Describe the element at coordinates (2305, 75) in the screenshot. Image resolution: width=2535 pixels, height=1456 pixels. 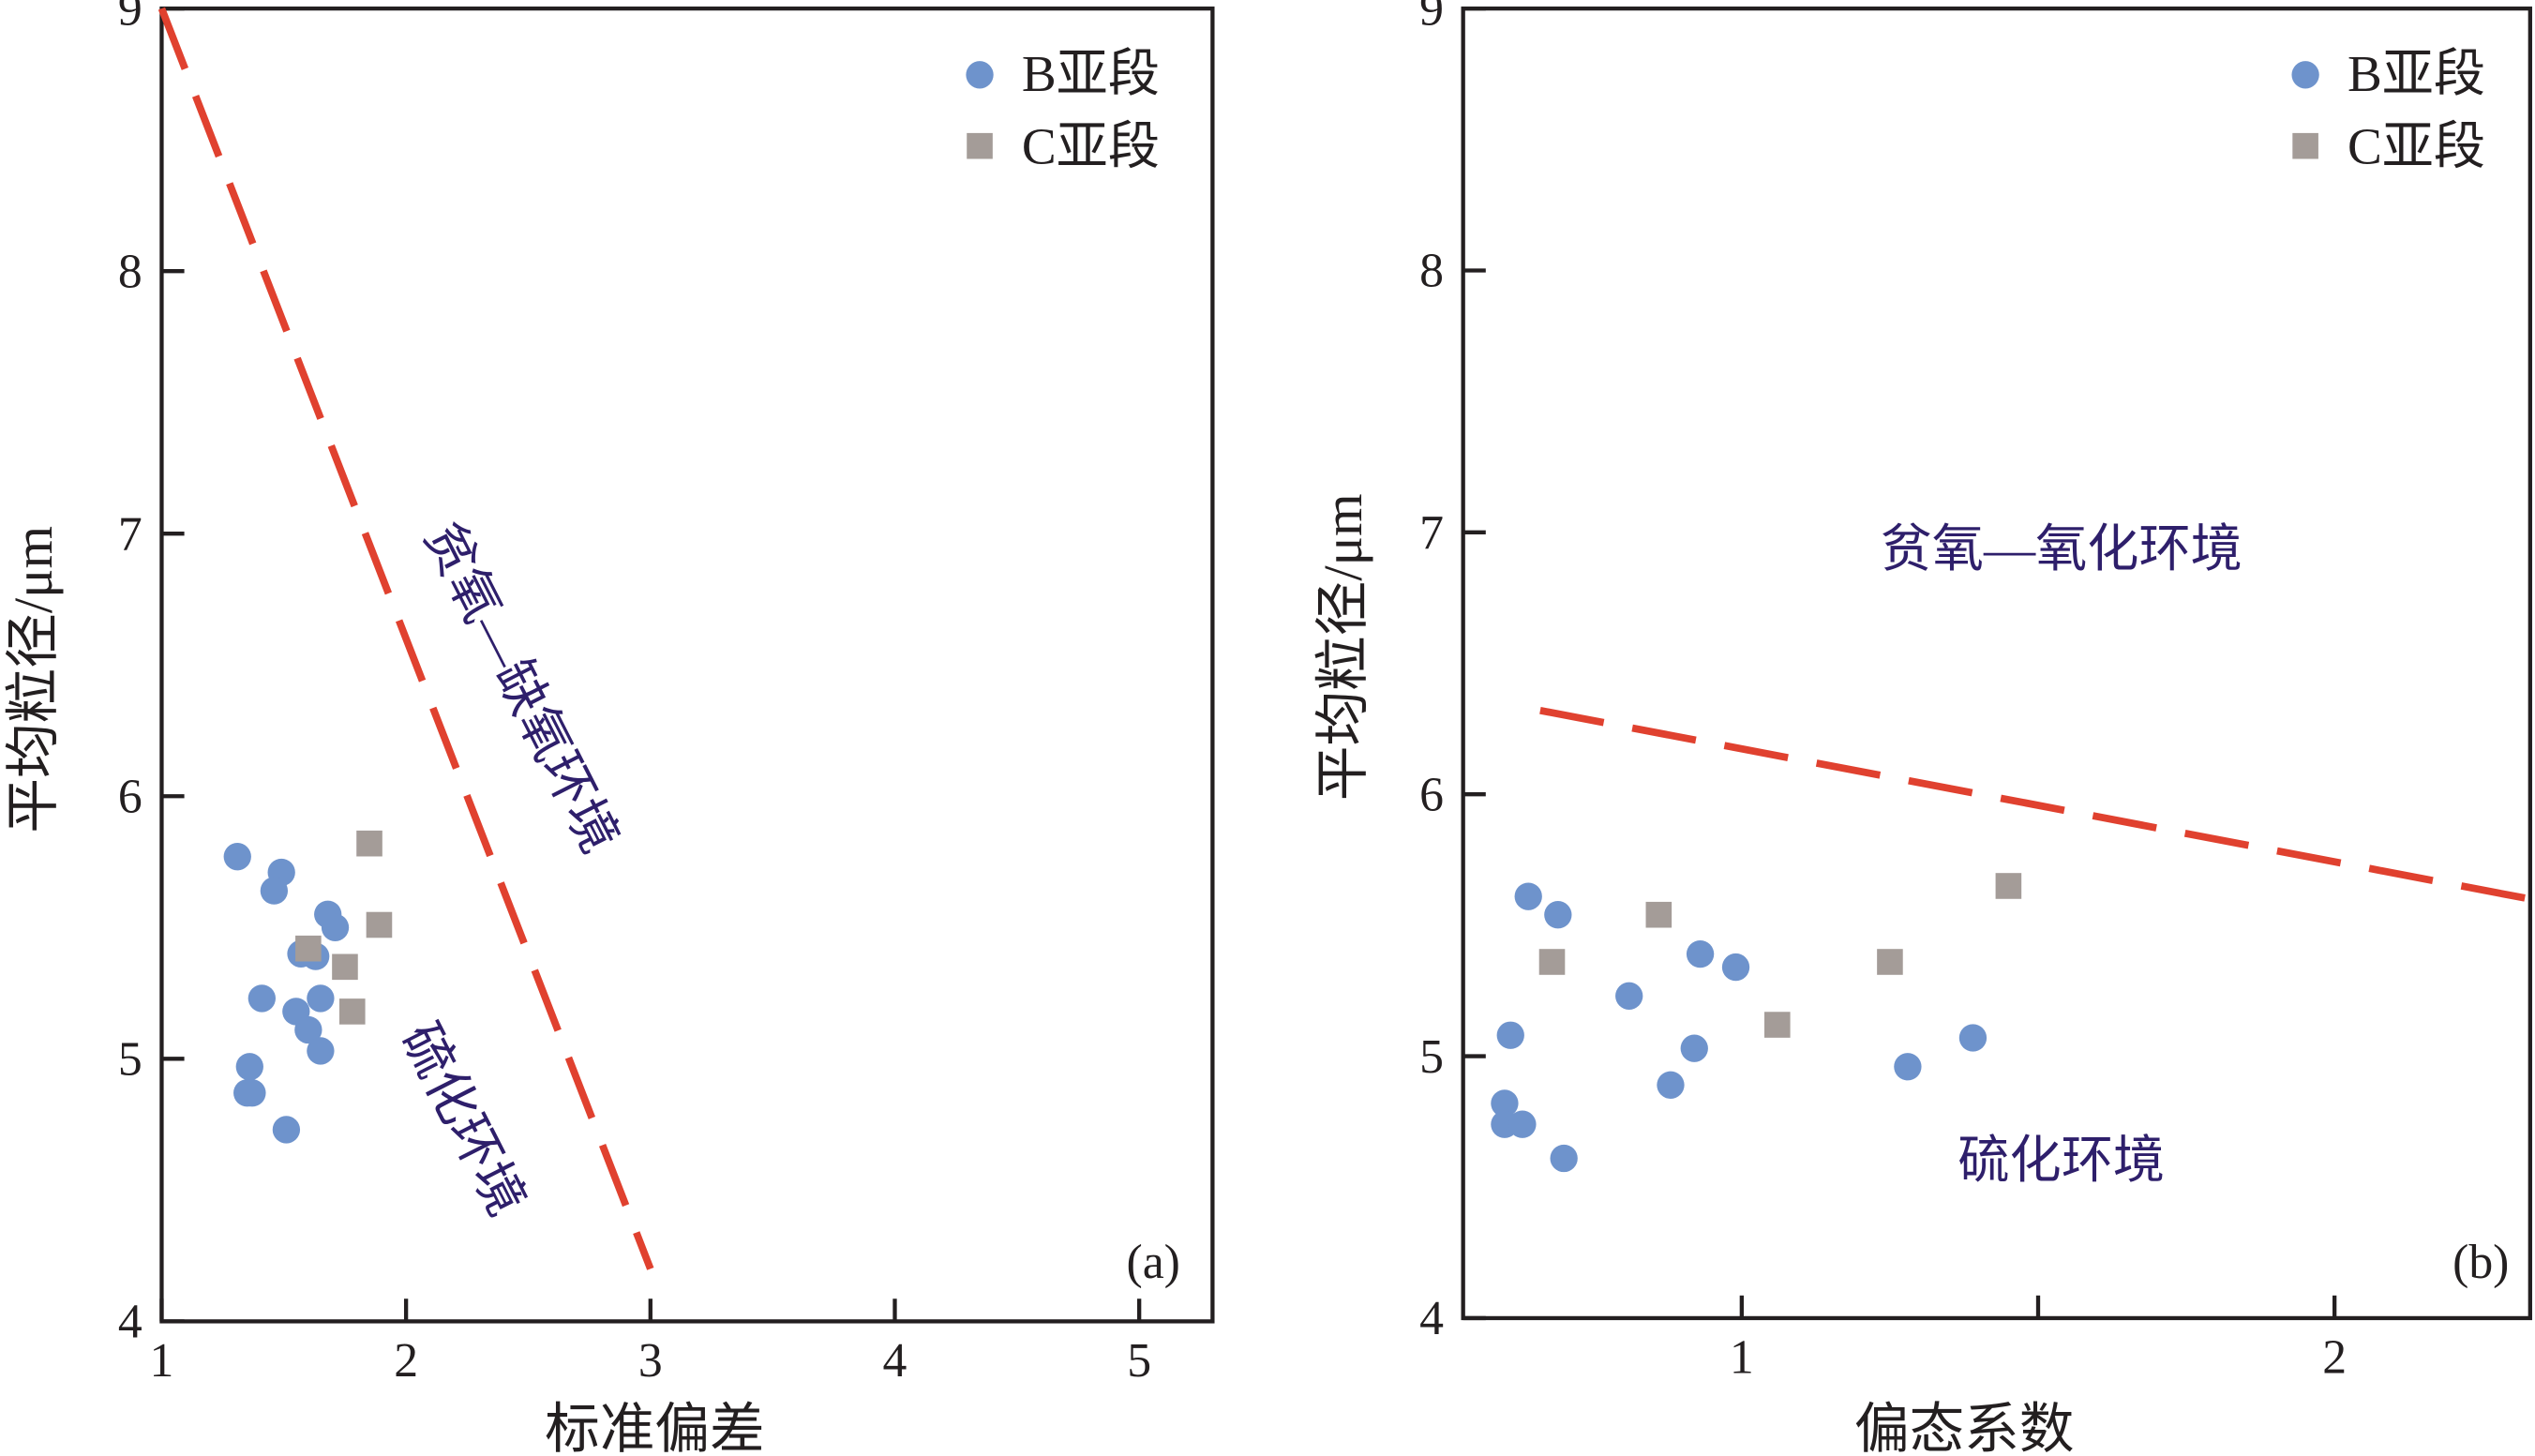
I see `panel-b-legend-marker-b` at that location.